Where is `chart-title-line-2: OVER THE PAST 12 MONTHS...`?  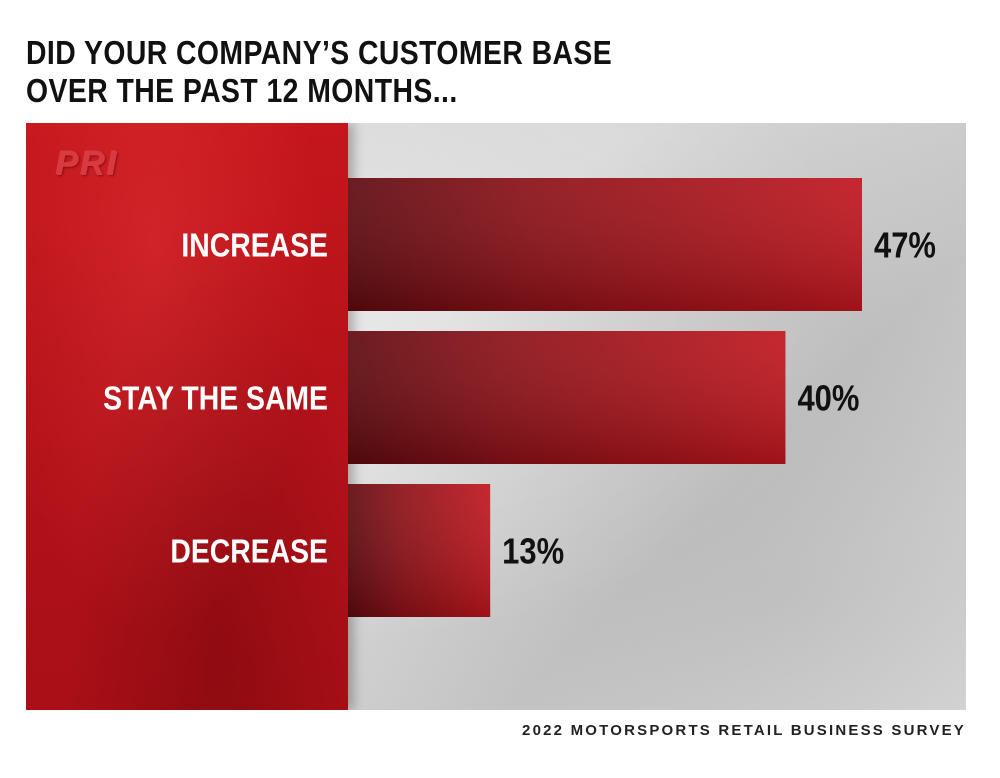 chart-title-line-2: OVER THE PAST 12 MONTHS... is located at coordinates (242, 90).